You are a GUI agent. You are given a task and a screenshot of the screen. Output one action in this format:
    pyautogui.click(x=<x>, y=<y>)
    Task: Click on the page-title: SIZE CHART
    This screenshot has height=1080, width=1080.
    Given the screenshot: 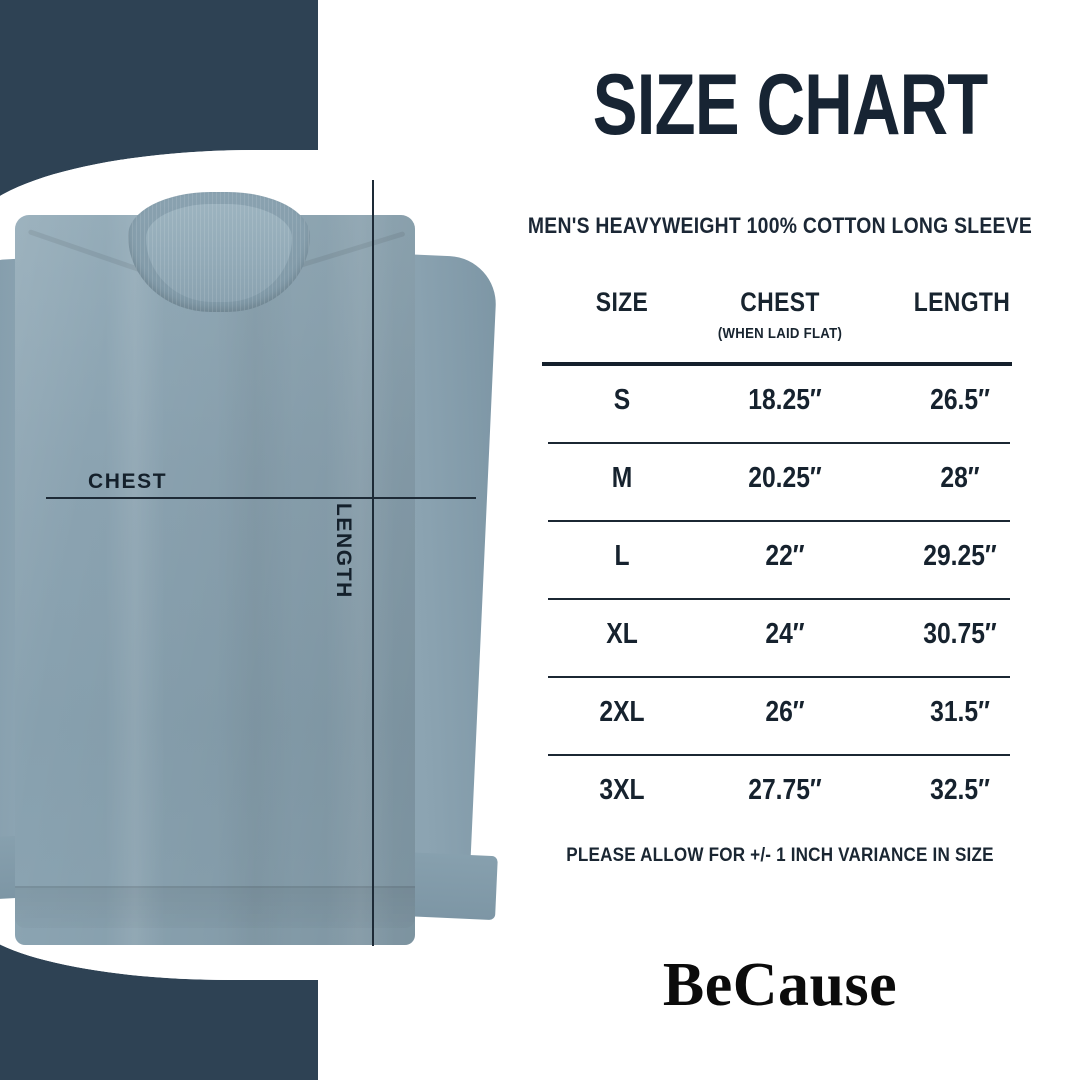 What is the action you would take?
    pyautogui.click(x=790, y=105)
    